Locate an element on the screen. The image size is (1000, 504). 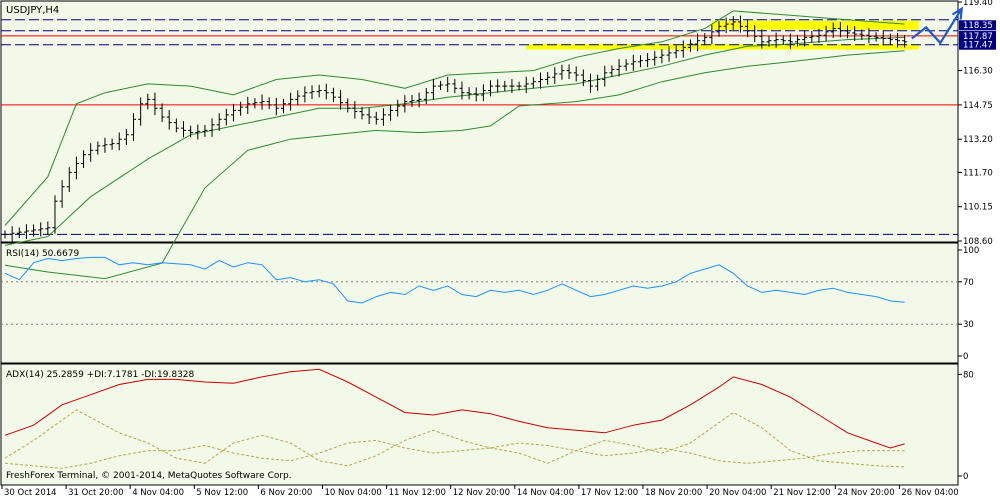
adx-axis-tick-label: 0 is located at coordinates (965, 477).